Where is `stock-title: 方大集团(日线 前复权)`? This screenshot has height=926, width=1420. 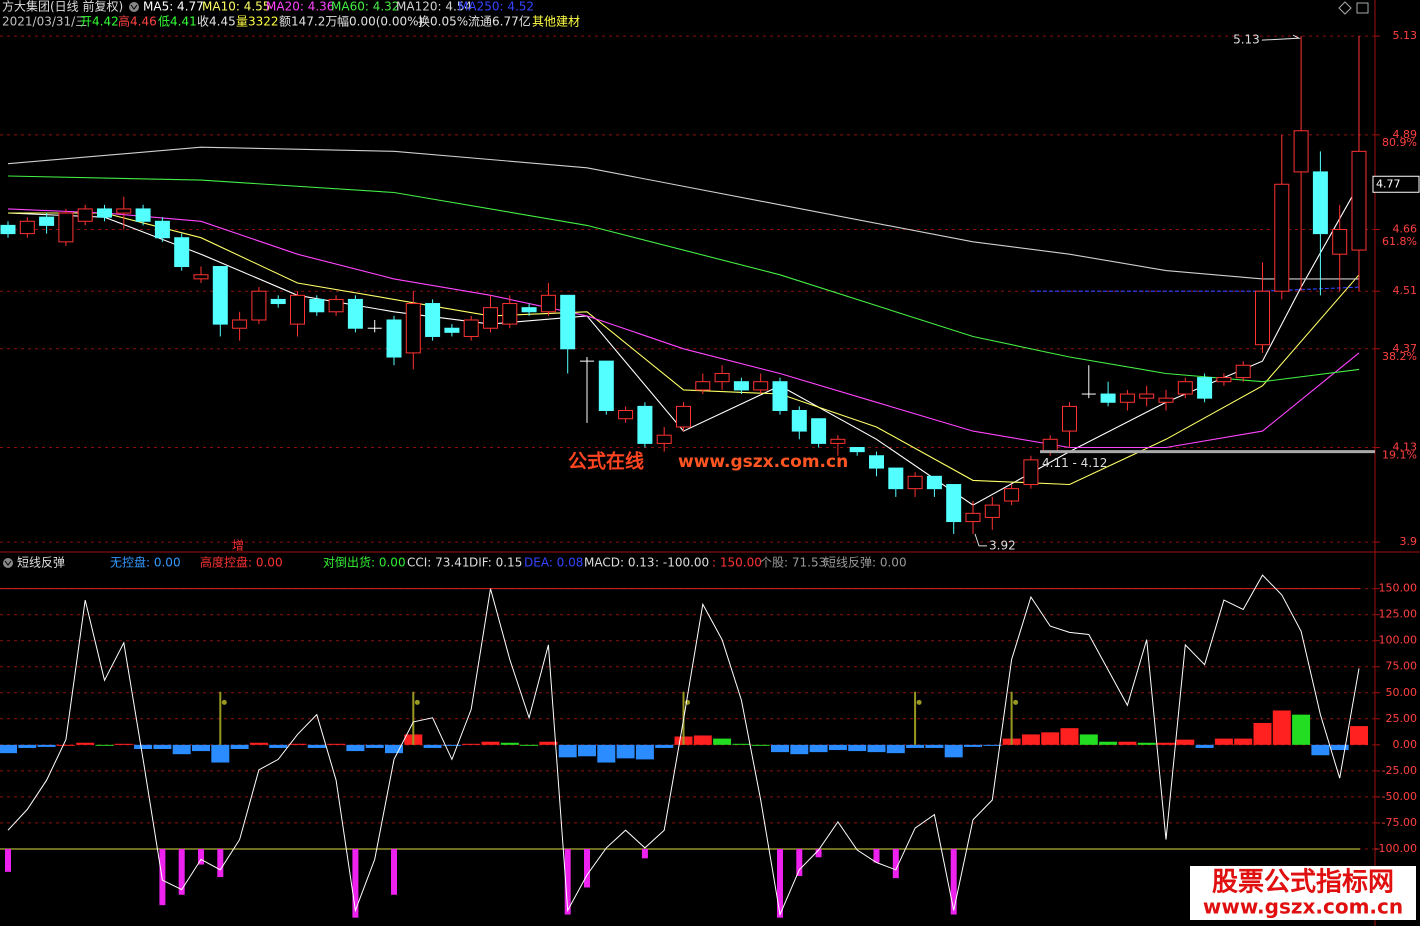
stock-title: 方大集团(日线 前复权) is located at coordinates (62, 7).